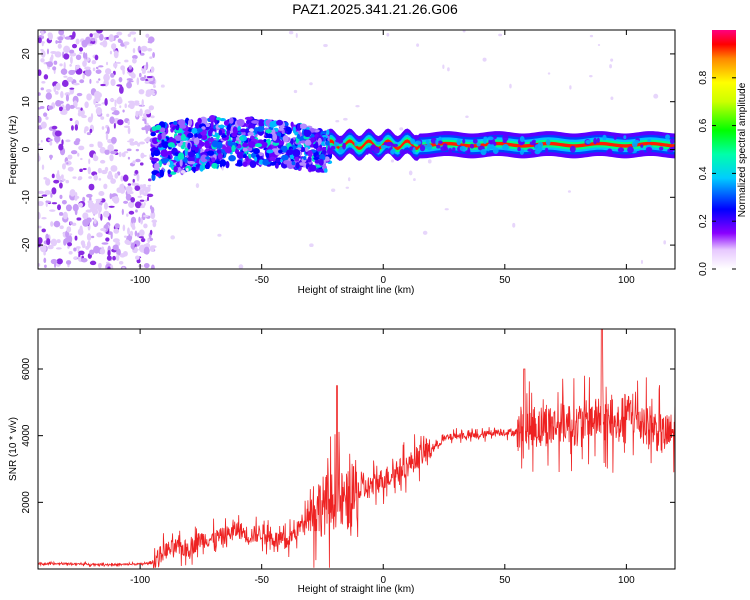  Describe the element at coordinates (26, 102) in the screenshot. I see `y-tick-label: 10` at that location.